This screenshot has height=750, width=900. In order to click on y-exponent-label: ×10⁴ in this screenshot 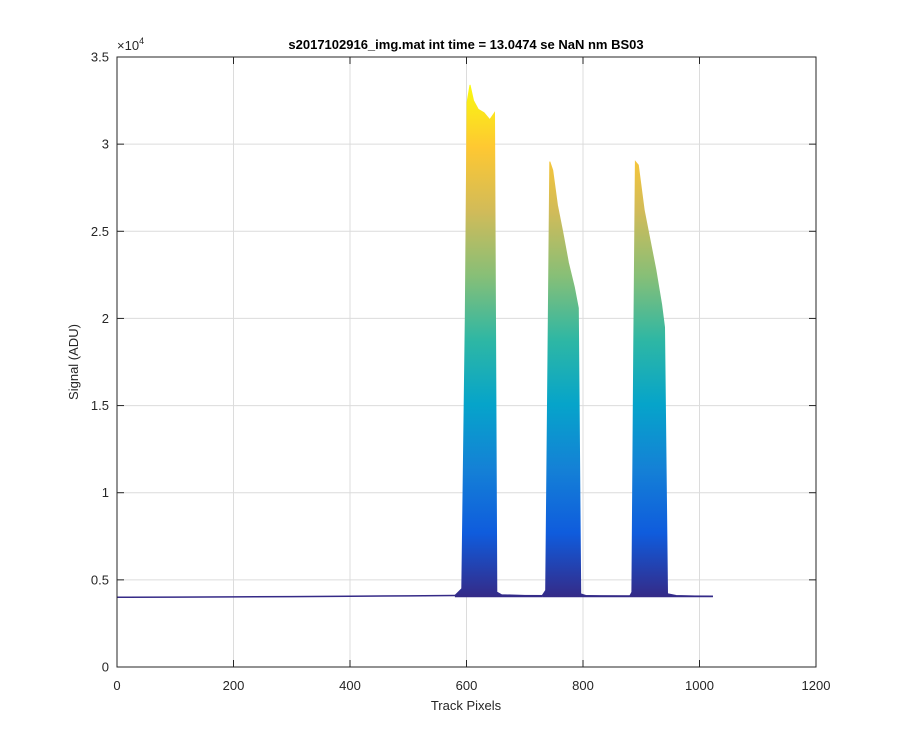, I will do `click(130, 44)`.